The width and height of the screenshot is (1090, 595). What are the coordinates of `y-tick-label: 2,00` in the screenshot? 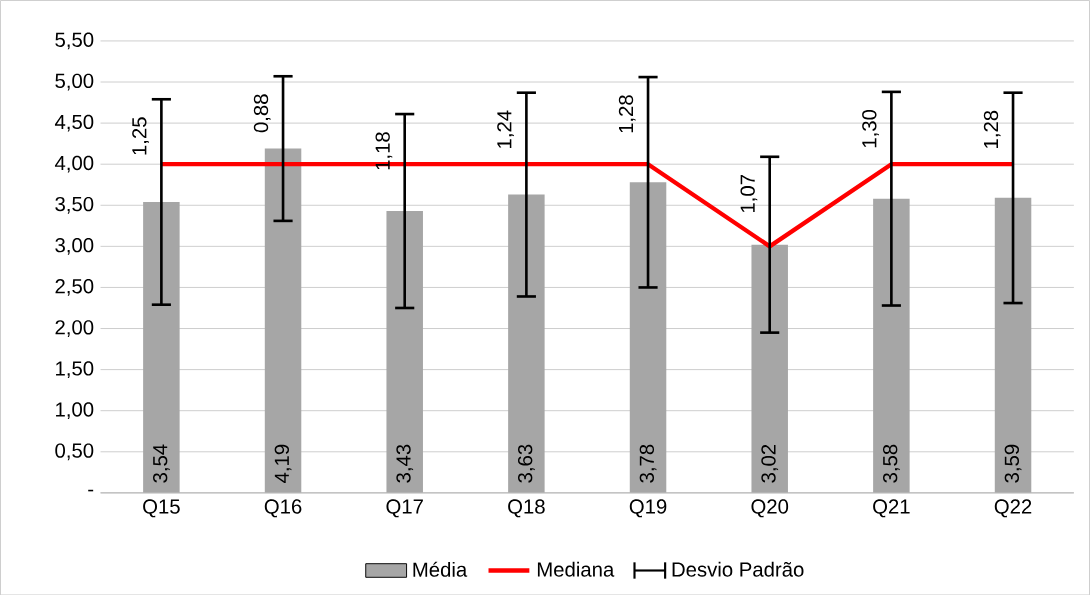 It's located at (74, 328).